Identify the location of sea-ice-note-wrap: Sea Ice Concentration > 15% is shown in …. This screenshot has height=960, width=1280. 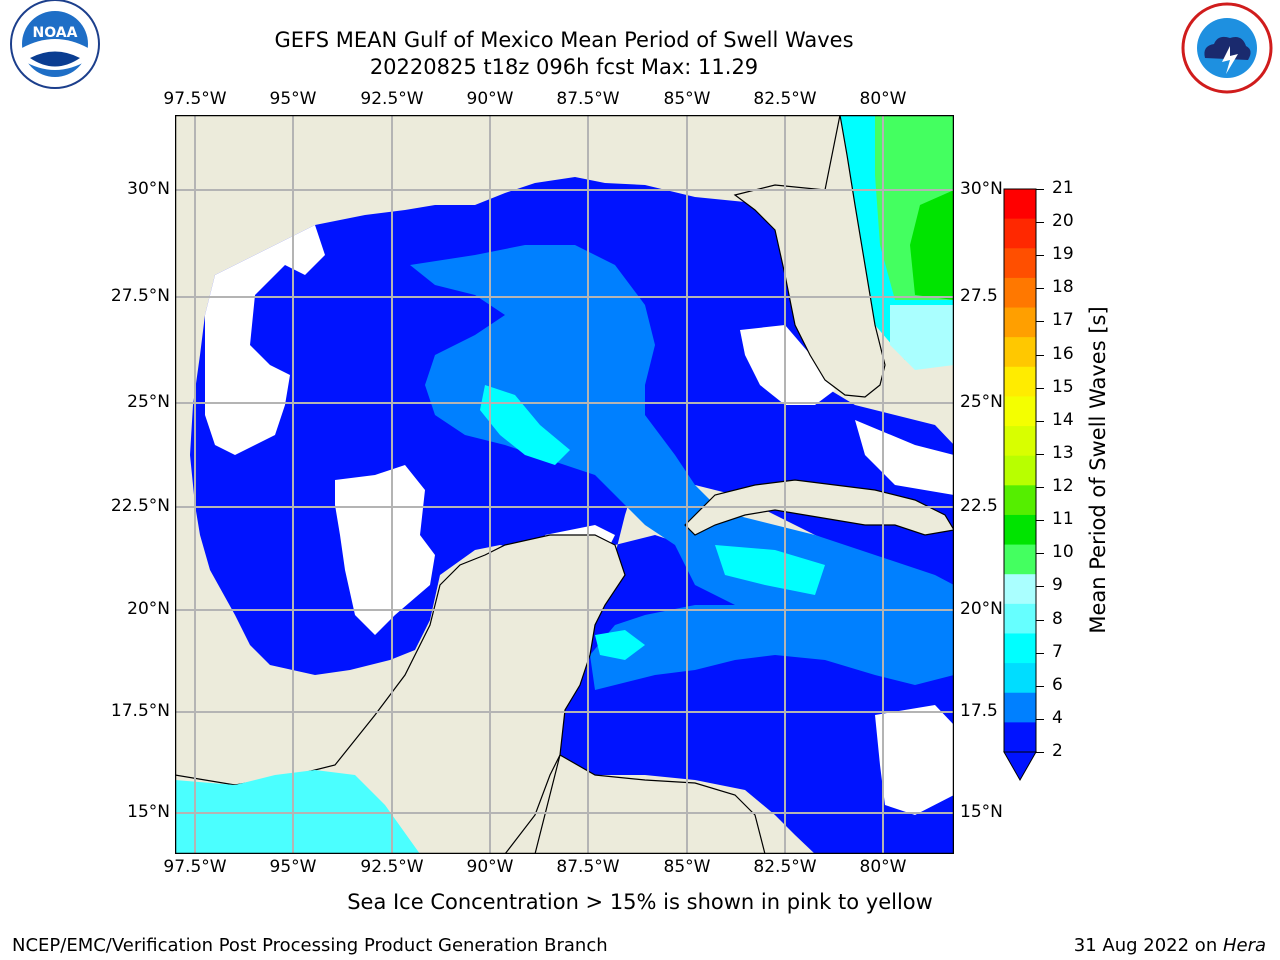
(640, 902).